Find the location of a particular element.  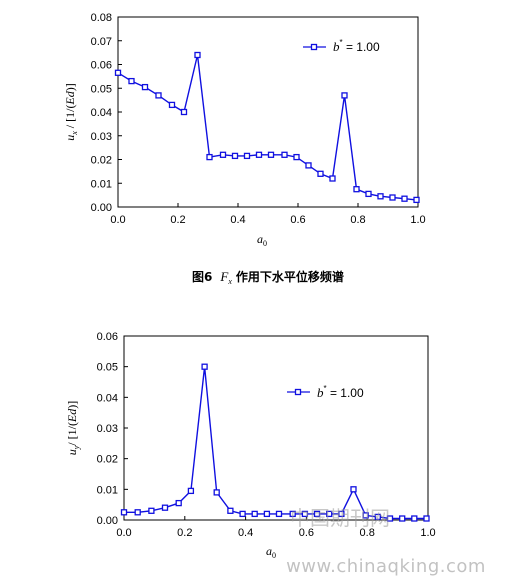

watermark-cn: 中国期刊网 is located at coordinates (340, 518).